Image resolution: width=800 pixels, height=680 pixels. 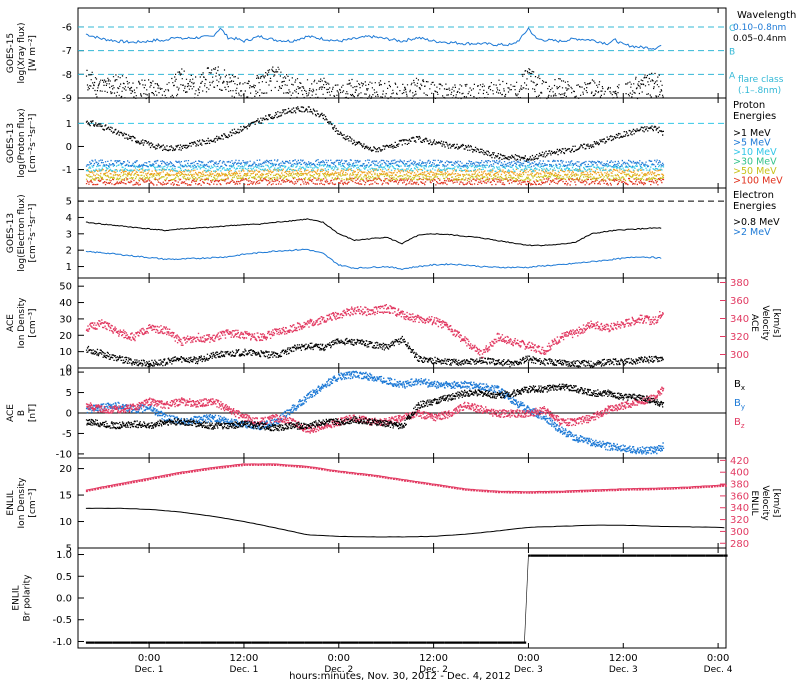 What do you see at coordinates (718, 670) in the screenshot?
I see `x-tick-day-label: Dec. 4` at bounding box center [718, 670].